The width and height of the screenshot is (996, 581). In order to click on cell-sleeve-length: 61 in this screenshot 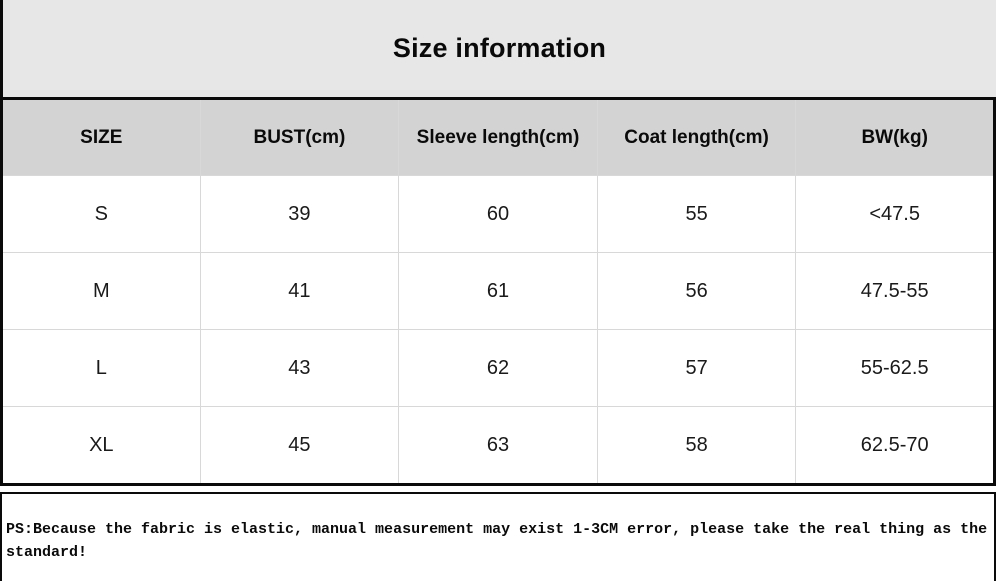, I will do `click(498, 291)`.